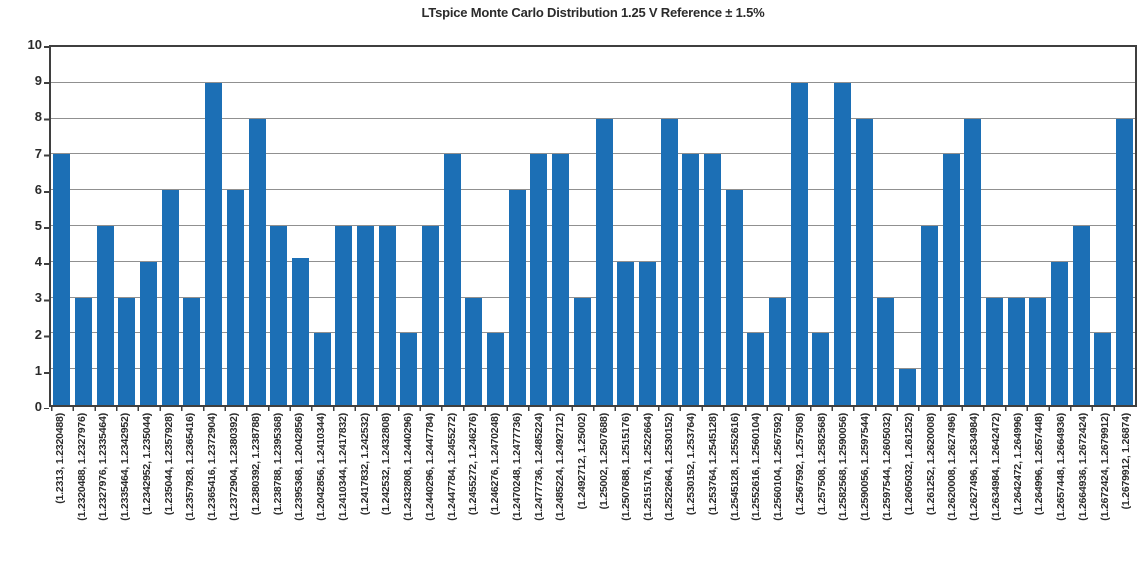 The height and width of the screenshot is (571, 1147). Describe the element at coordinates (34, 44) in the screenshot. I see `y-tick-label: 10` at that location.